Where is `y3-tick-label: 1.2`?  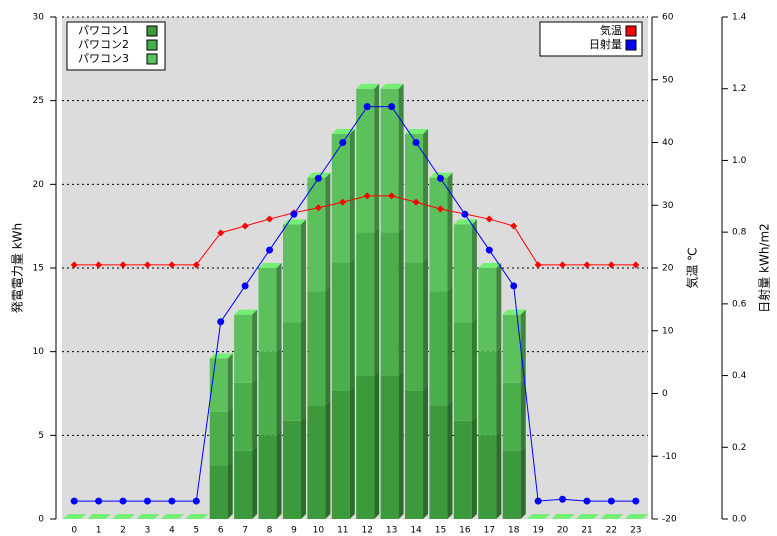 y3-tick-label: 1.2 is located at coordinates (739, 89).